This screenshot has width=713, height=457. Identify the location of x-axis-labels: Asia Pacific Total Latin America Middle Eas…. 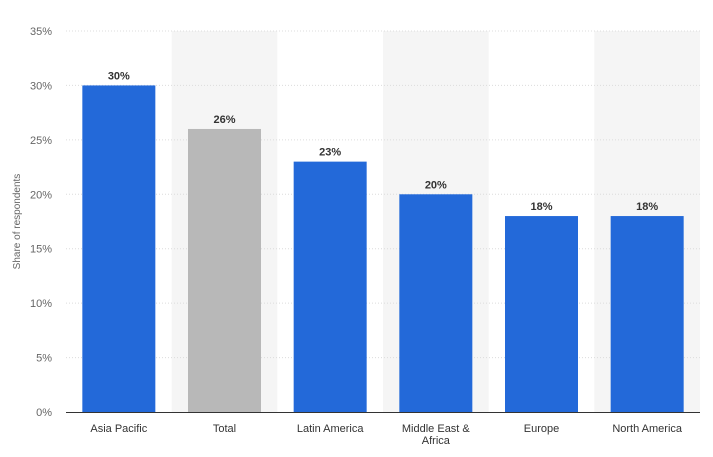
(386, 435).